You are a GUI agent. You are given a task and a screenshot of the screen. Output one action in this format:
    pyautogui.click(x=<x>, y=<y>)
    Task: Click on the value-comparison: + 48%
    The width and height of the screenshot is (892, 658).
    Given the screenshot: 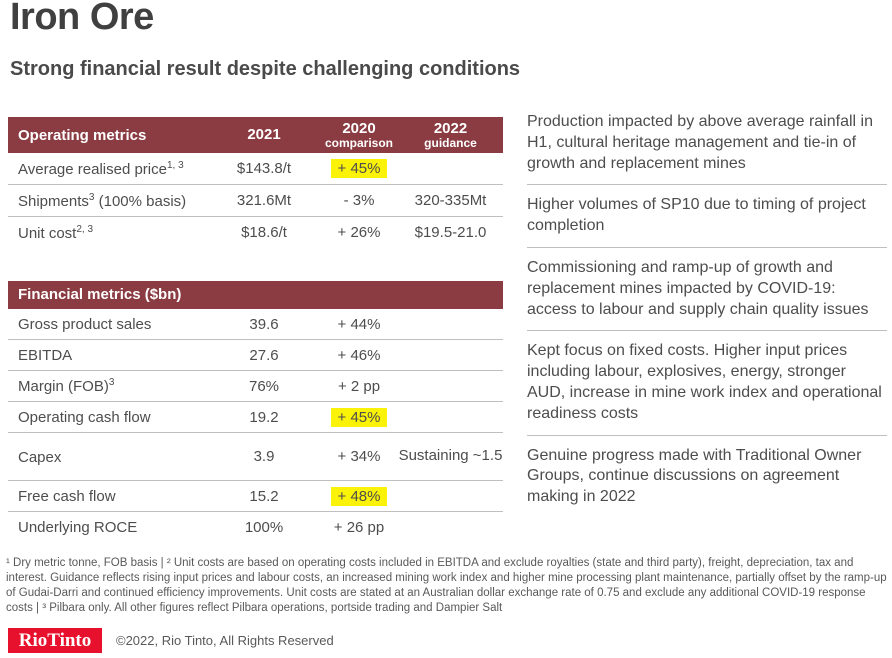 What is the action you would take?
    pyautogui.click(x=359, y=496)
    